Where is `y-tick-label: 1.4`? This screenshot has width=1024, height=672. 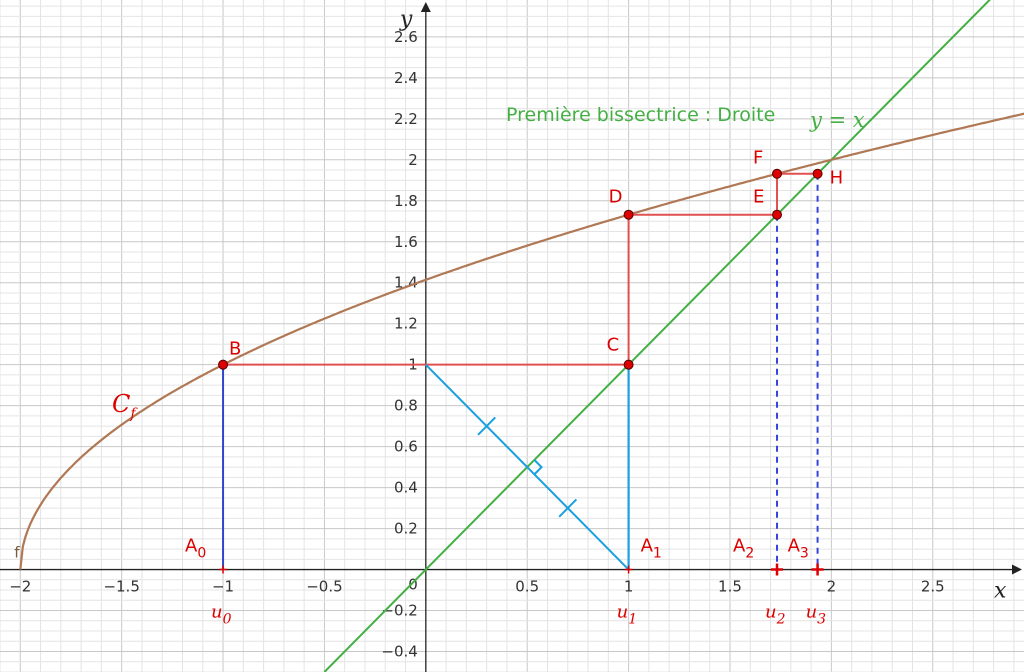
y-tick-label: 1.4 is located at coordinates (406, 283).